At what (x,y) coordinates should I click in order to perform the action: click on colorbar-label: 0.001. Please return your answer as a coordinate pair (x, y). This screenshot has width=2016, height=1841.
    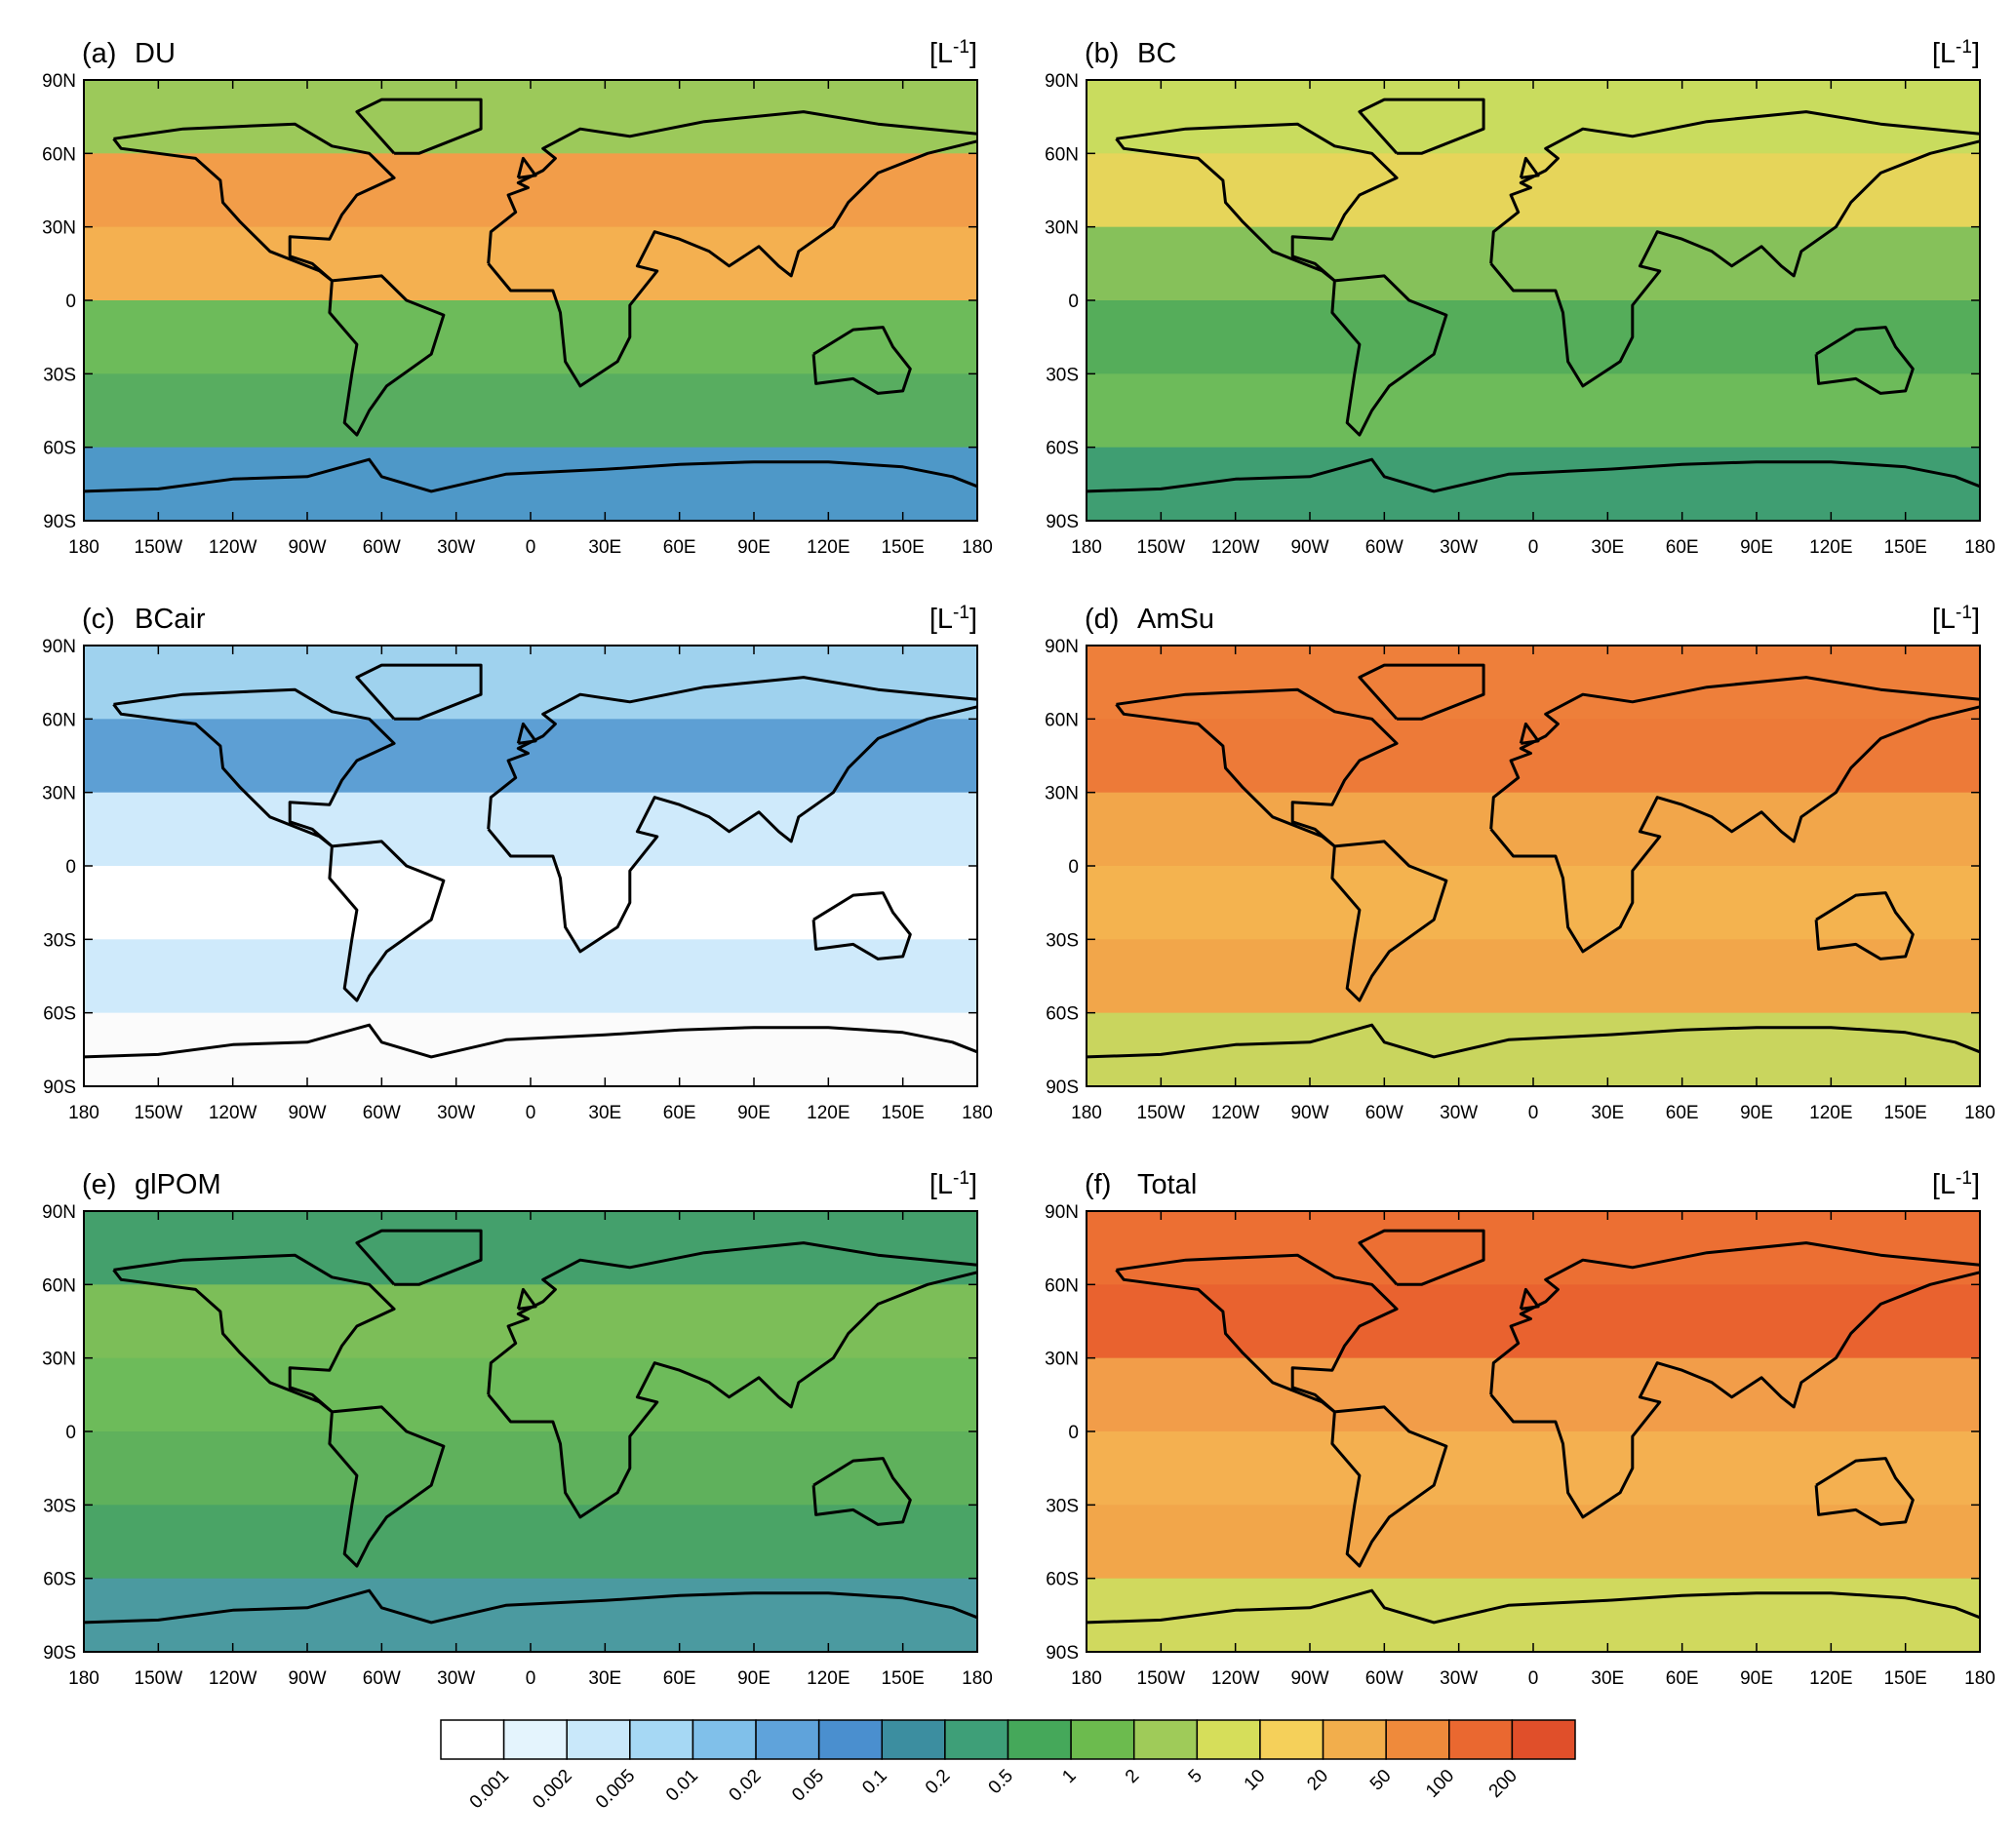
    Looking at the image, I should click on (489, 1789).